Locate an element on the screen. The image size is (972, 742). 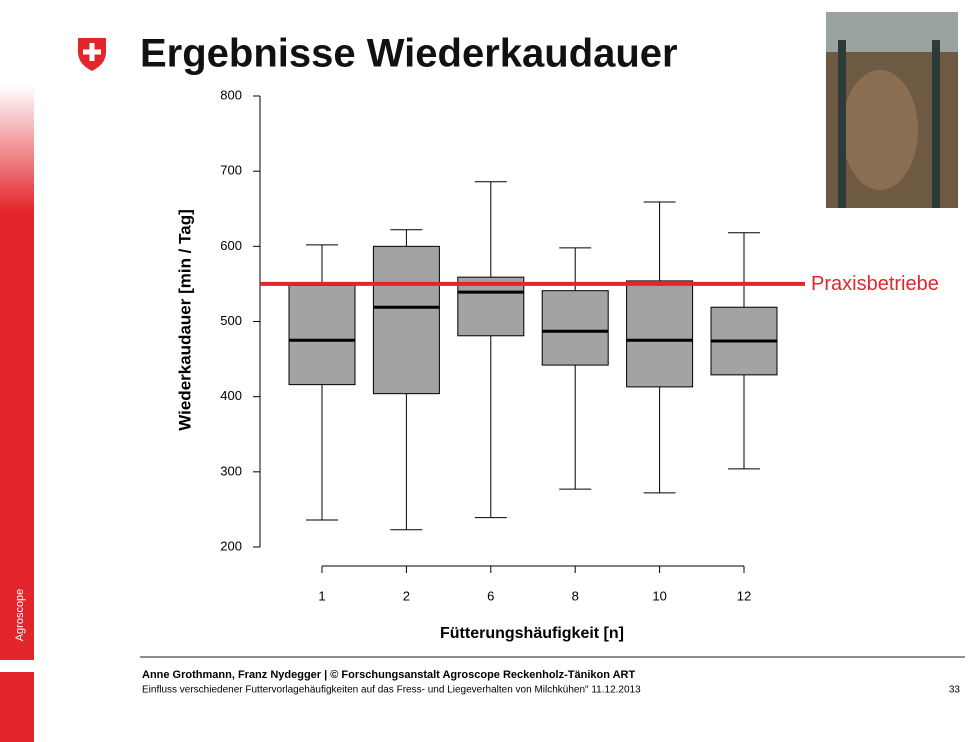
side-bar-bottom is located at coordinates (17, 707).